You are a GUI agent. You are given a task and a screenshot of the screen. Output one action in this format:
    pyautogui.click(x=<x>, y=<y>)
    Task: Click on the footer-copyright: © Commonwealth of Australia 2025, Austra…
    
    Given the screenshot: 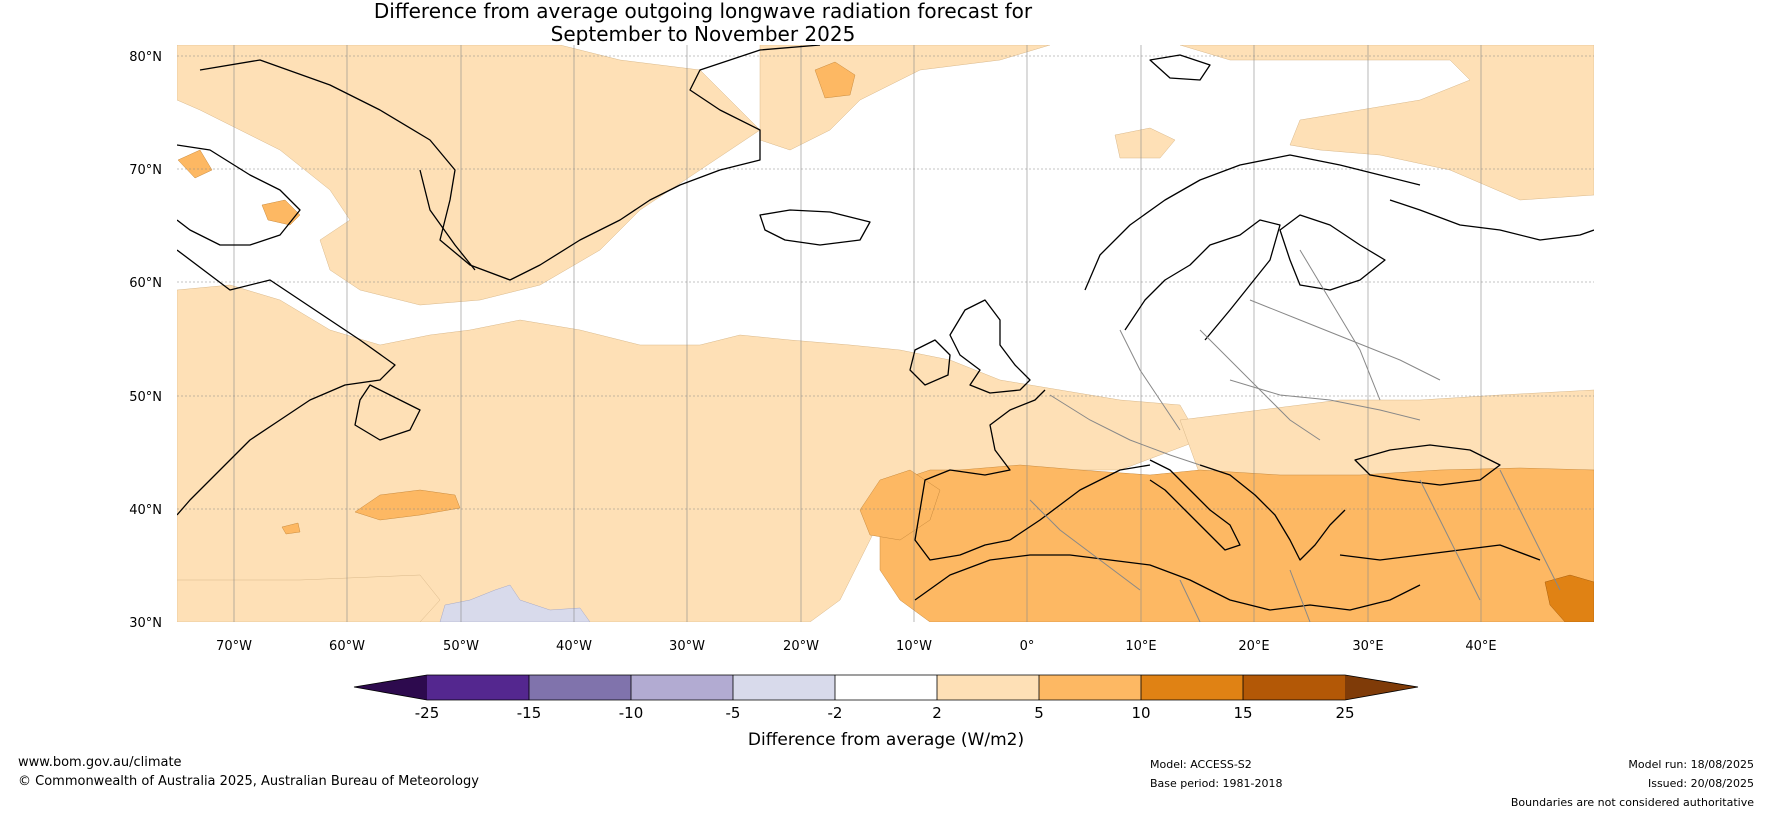 What is the action you would take?
    pyautogui.click(x=248, y=781)
    